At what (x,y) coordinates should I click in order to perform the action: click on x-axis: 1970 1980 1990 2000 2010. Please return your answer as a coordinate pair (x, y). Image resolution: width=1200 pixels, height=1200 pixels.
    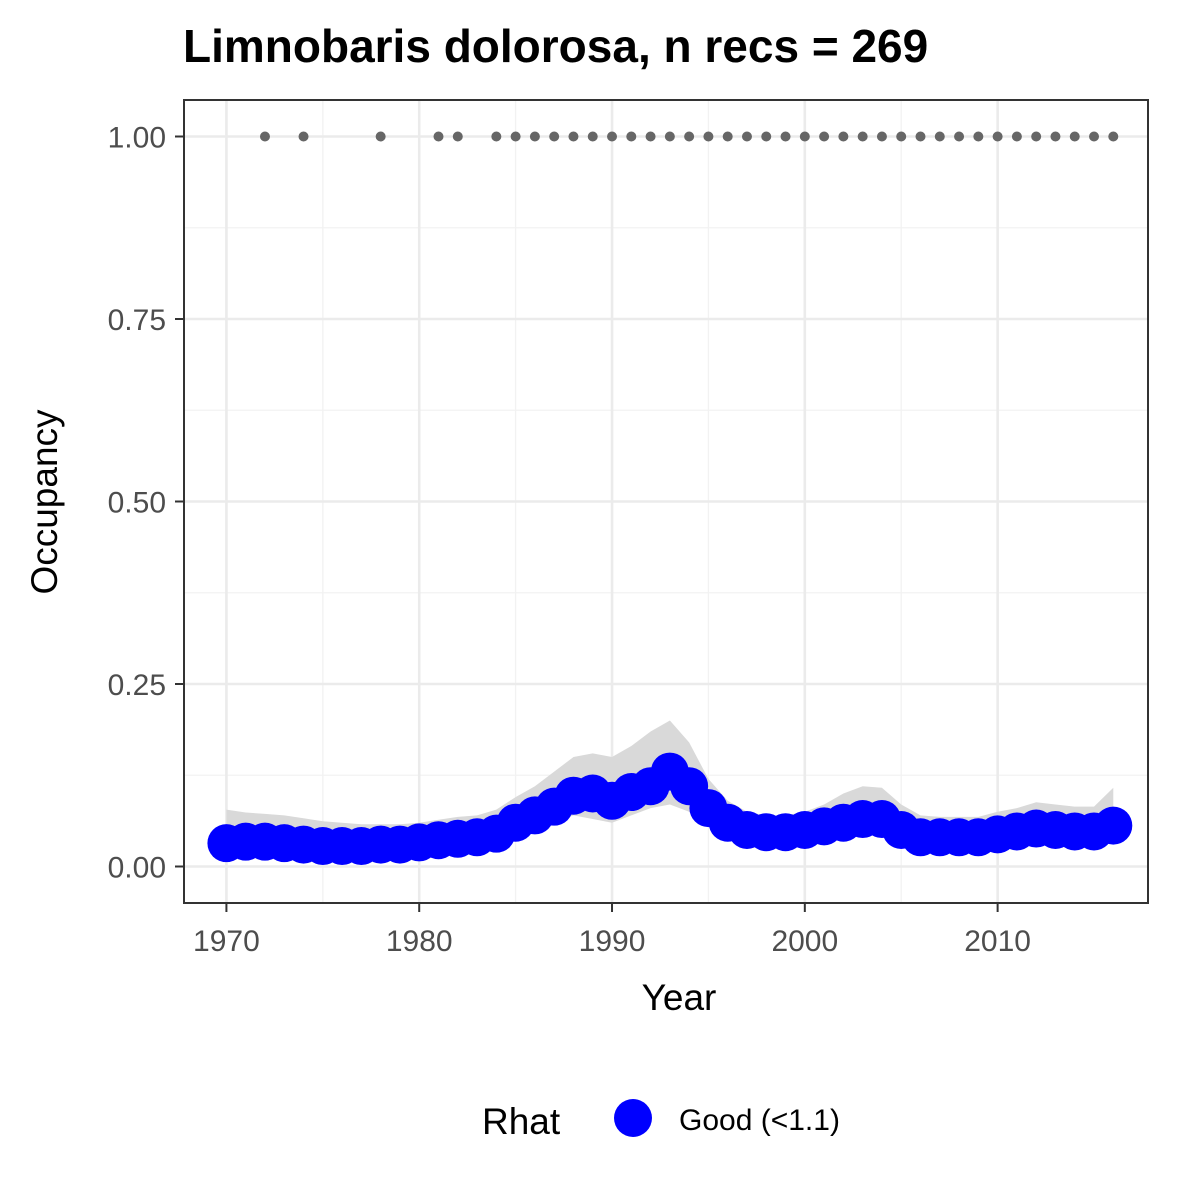
    Looking at the image, I should click on (612, 930).